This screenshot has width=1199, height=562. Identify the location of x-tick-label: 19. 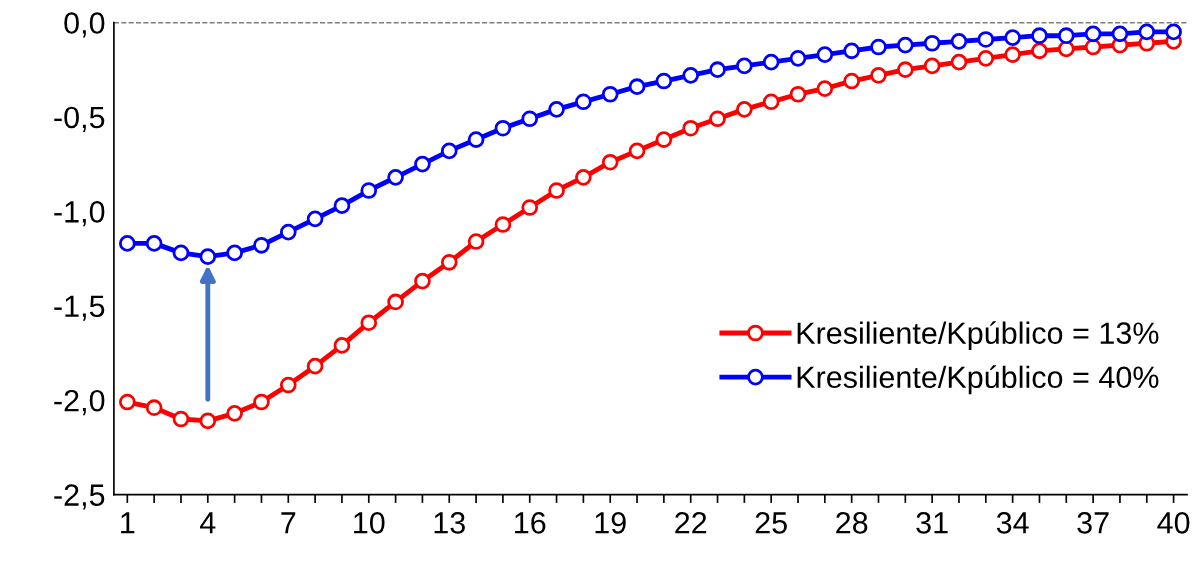
(610, 523).